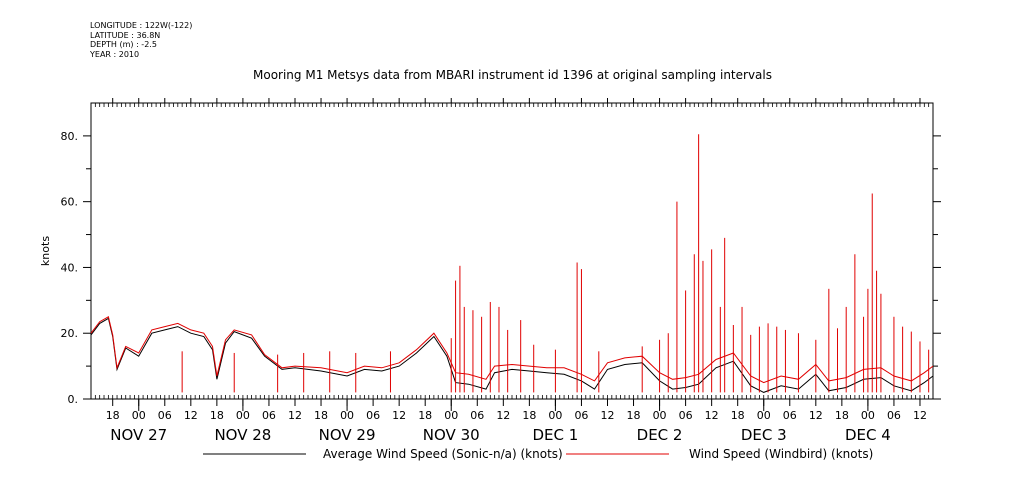 This screenshot has width=1009, height=504. Describe the element at coordinates (70, 136) in the screenshot. I see `y-tick-label: 80.` at that location.